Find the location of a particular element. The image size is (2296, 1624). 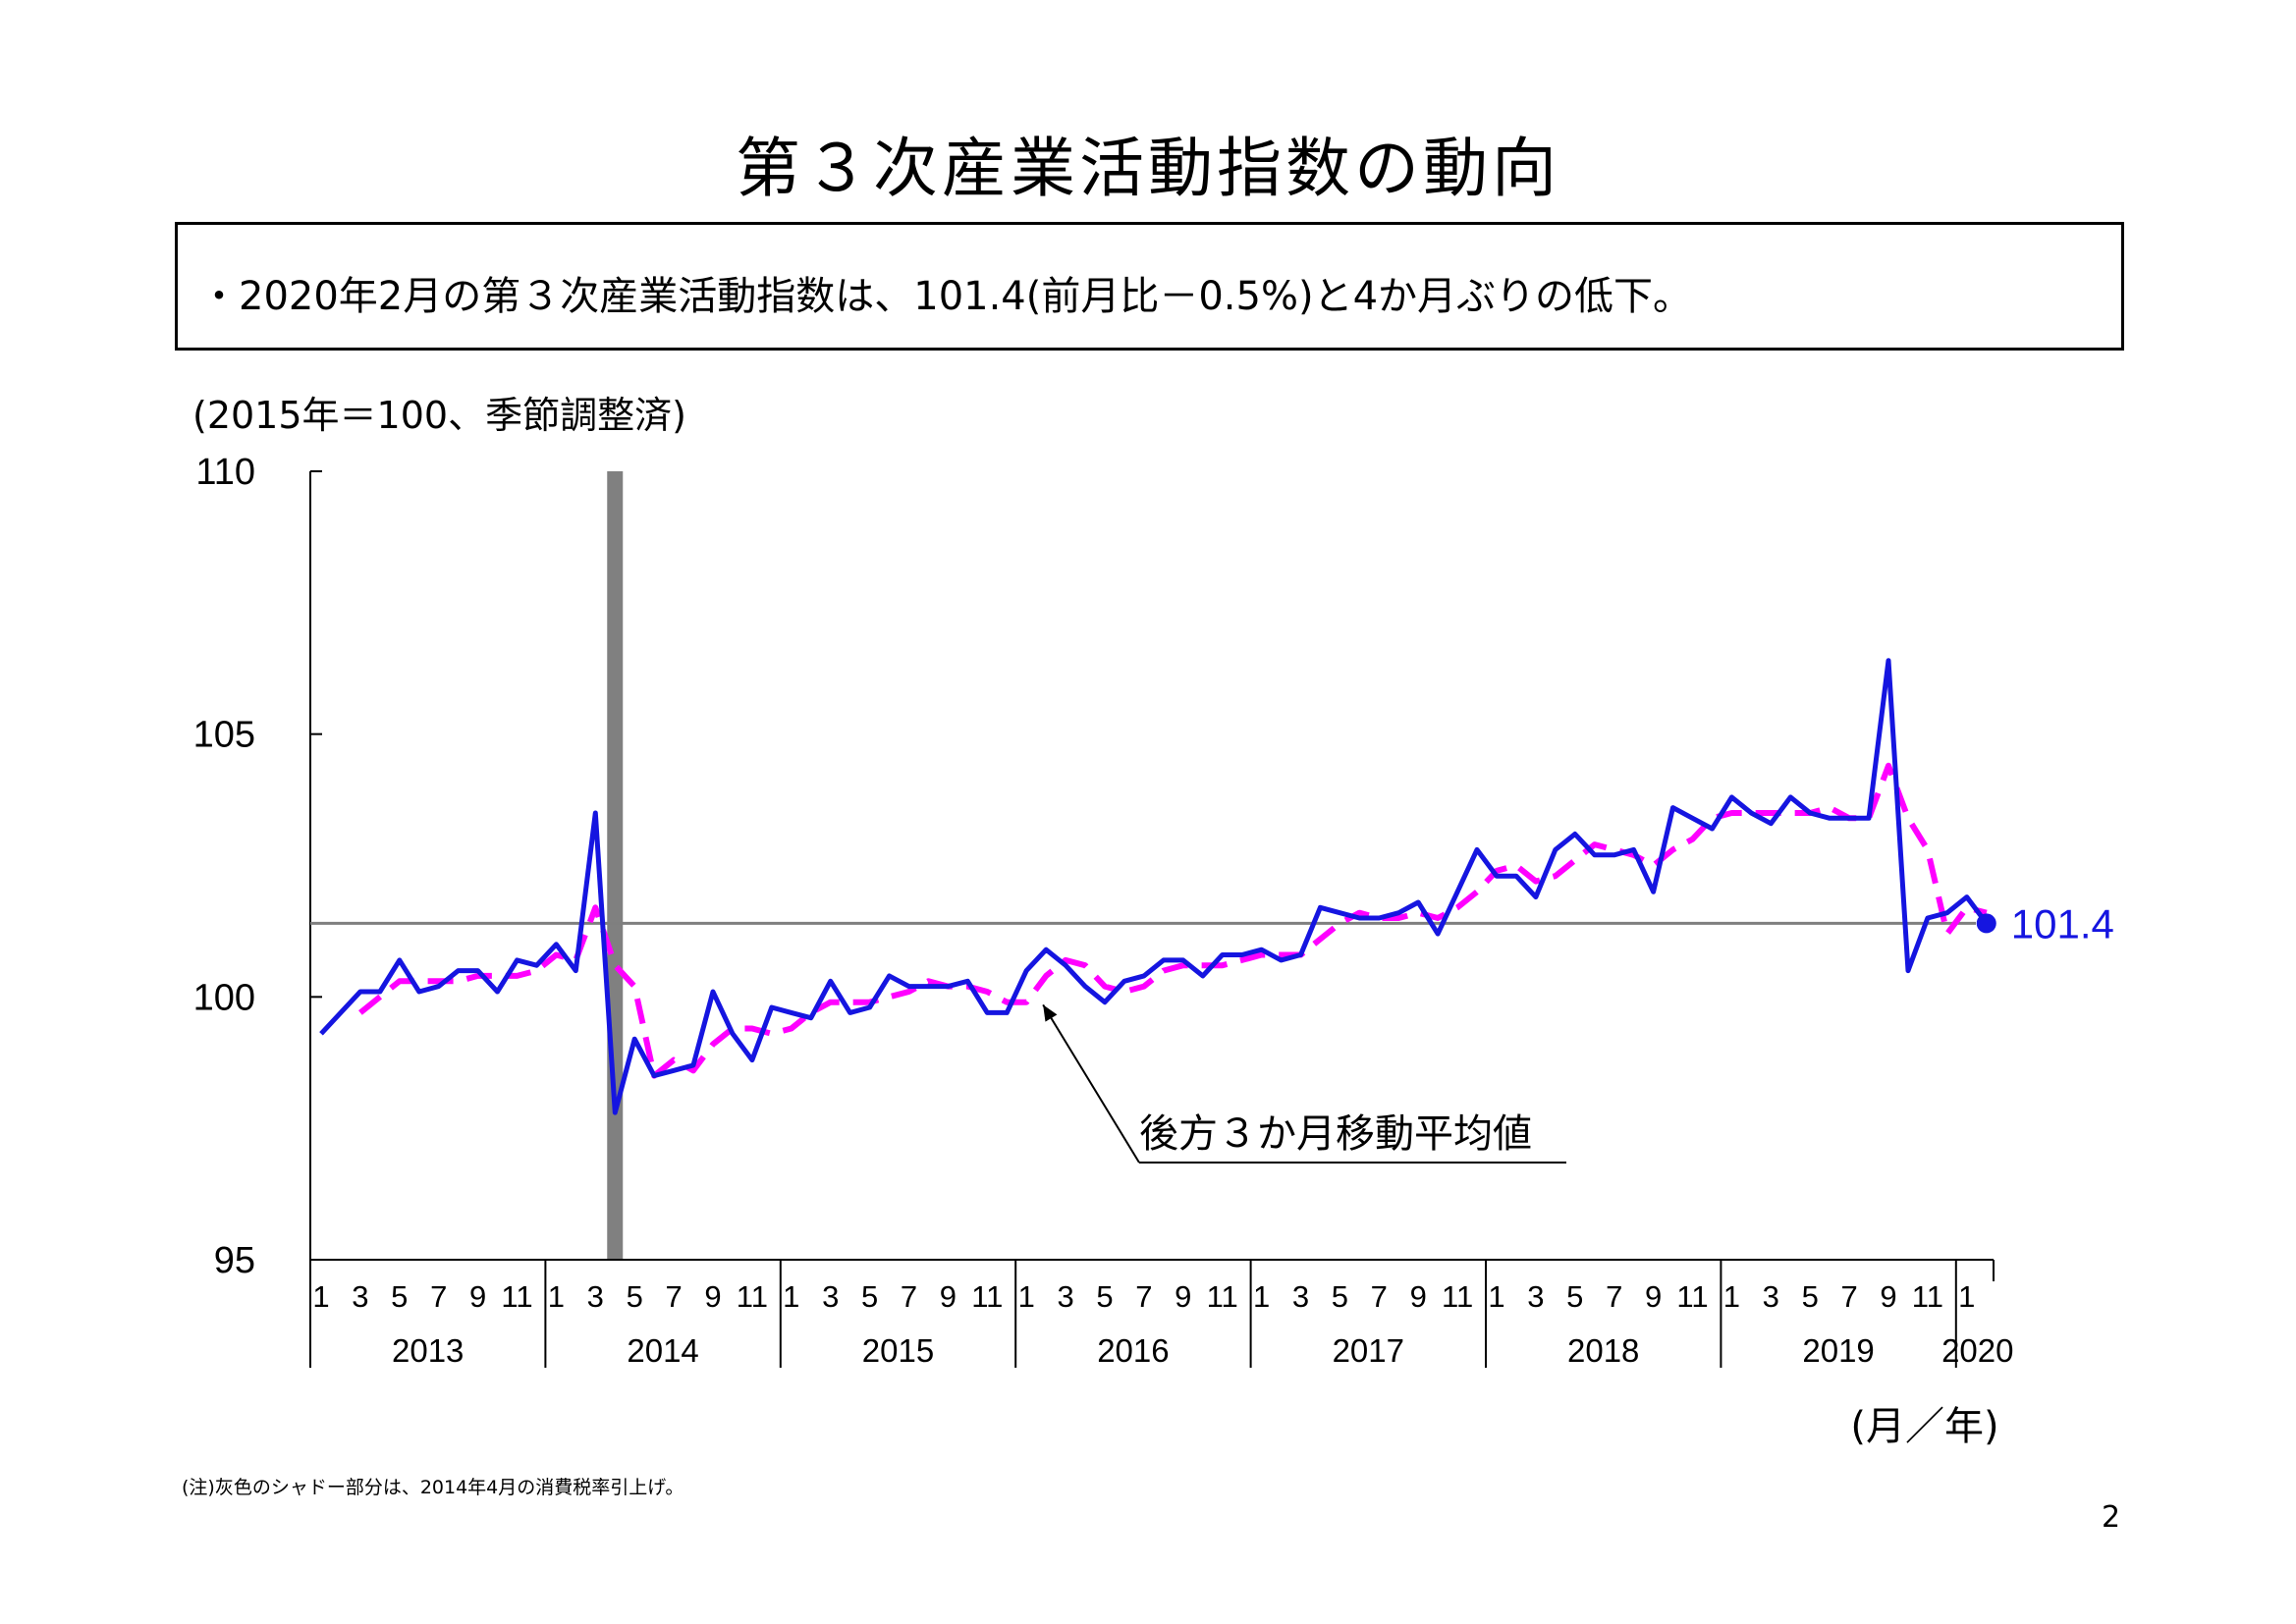

latest-point-marker is located at coordinates (1986, 923).